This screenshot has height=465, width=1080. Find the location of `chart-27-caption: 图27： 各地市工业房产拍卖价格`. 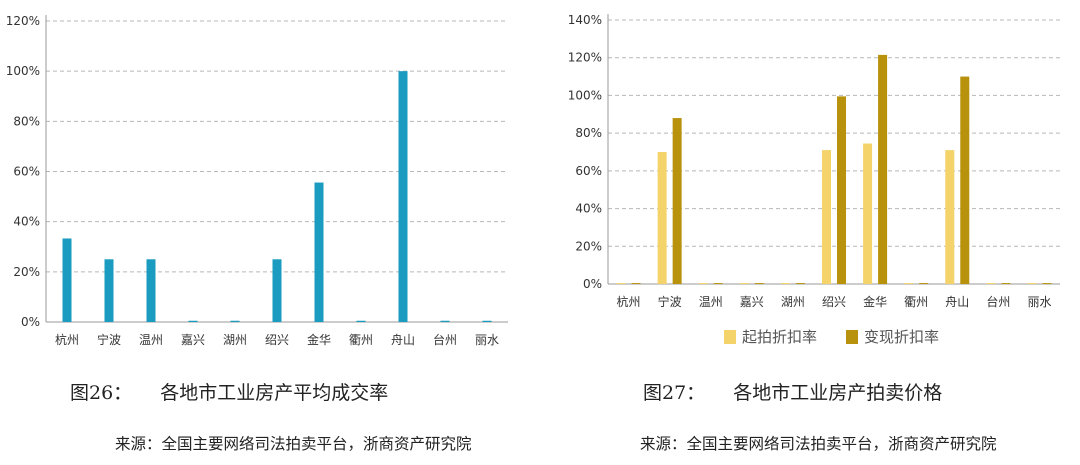

chart-27-caption: 图27： 各地市工业房产拍卖价格 is located at coordinates (792, 391).